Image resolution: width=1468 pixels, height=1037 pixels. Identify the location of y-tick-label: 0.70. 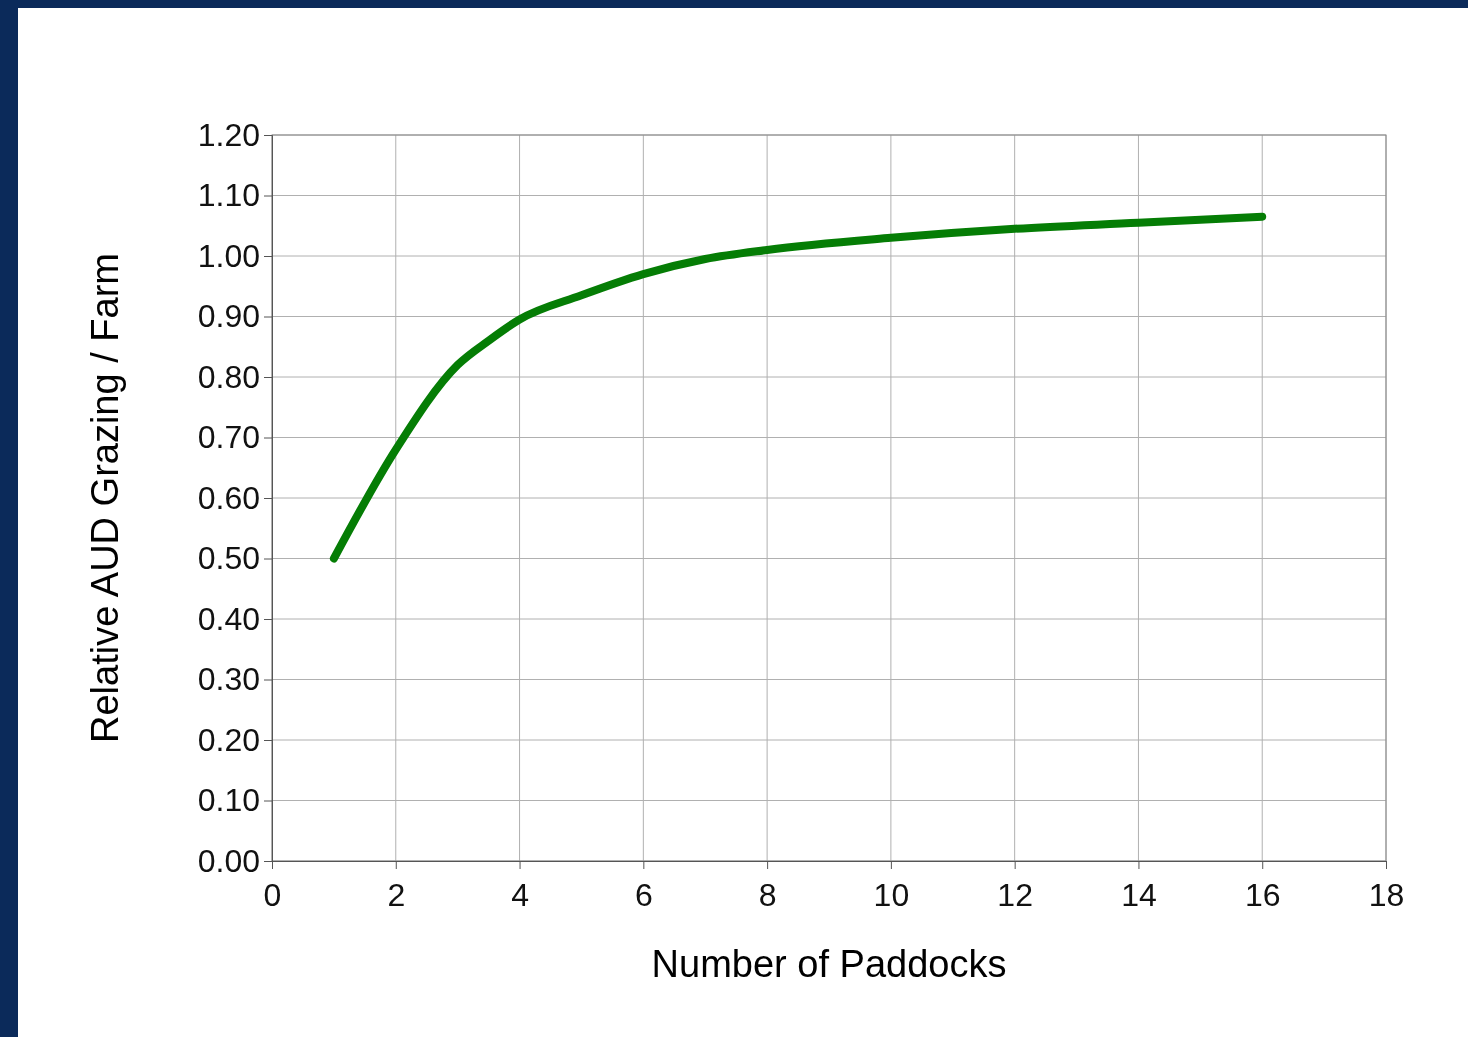
(228, 437).